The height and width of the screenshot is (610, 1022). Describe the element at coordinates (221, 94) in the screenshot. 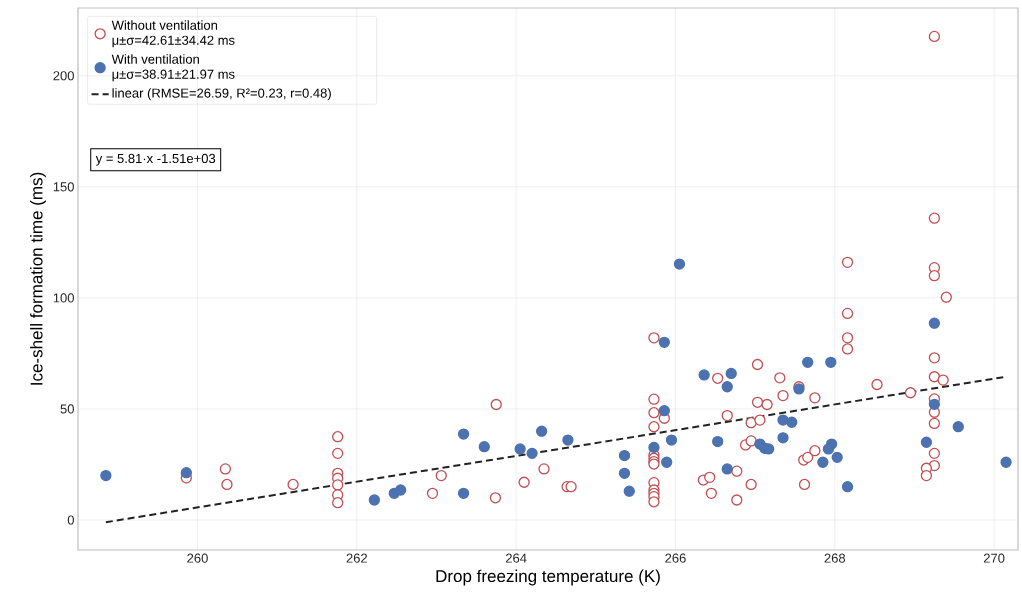

I see `legend-label: linear (RMSE=26.59, R²=0.23, r=0.48)` at that location.